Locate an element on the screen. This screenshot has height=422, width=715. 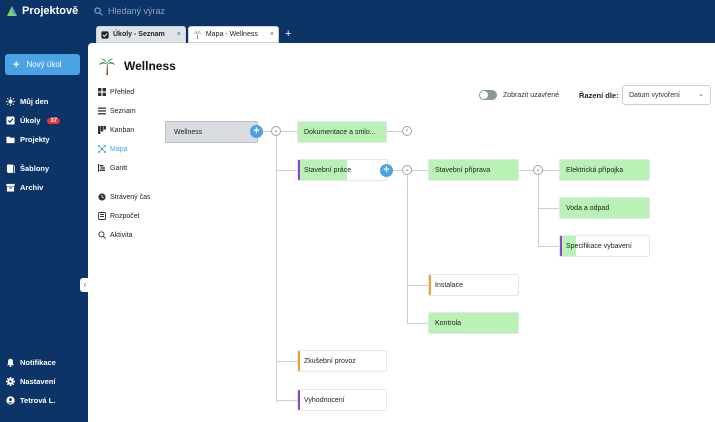
sidebar-item-notifications: Notifikace is located at coordinates (31, 362).